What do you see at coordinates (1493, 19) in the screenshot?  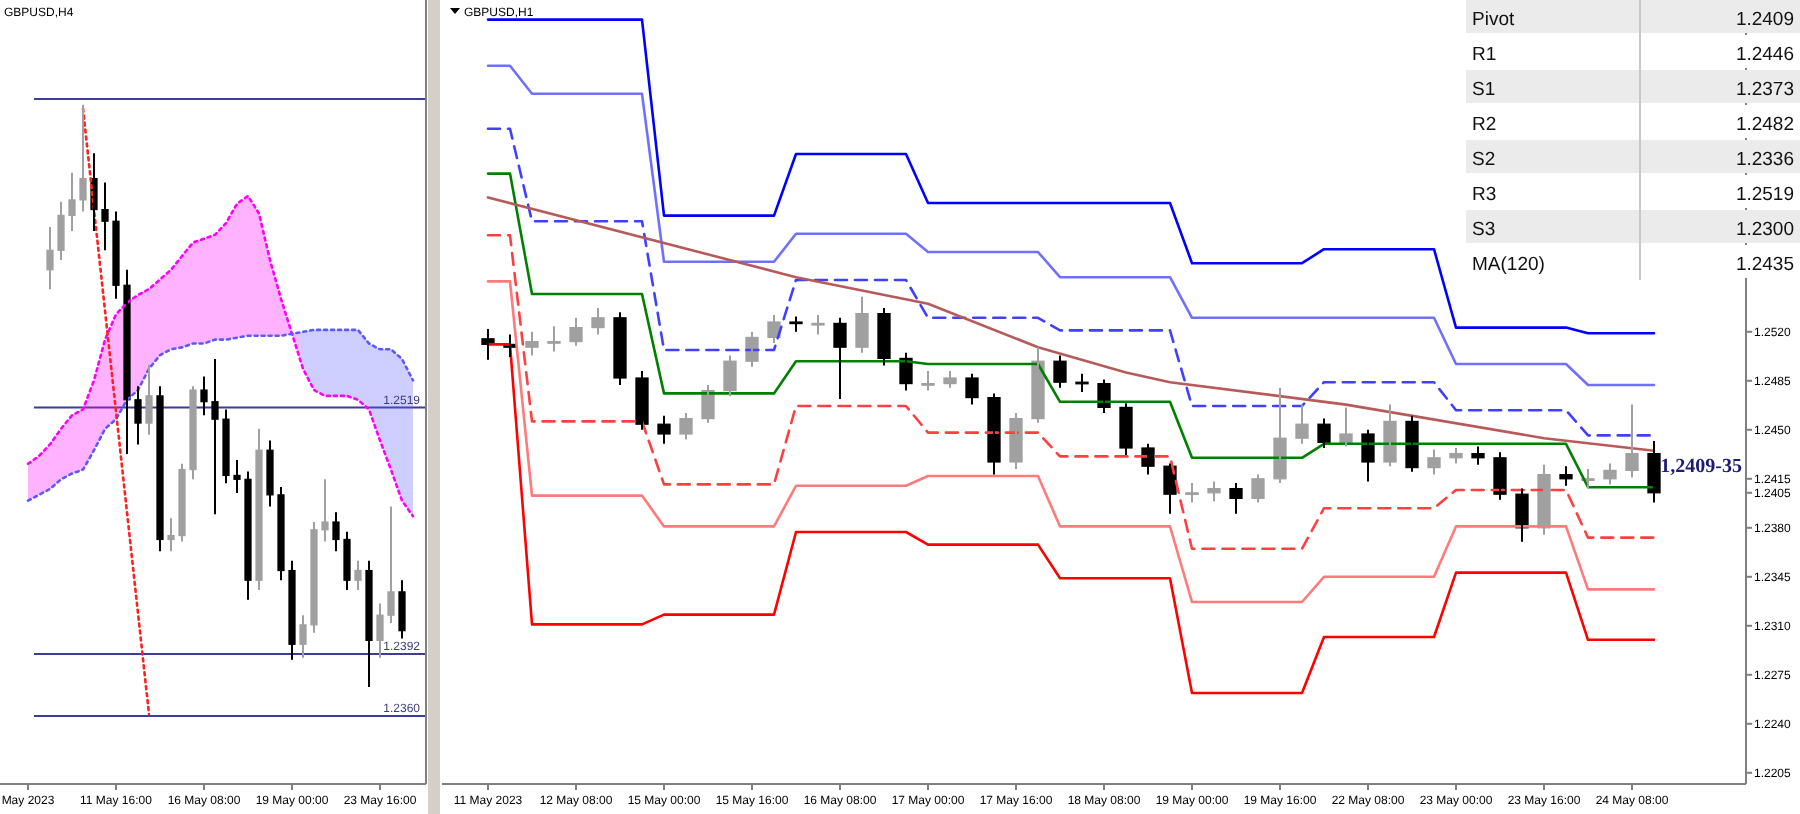 I see `category-label: Pivot` at bounding box center [1493, 19].